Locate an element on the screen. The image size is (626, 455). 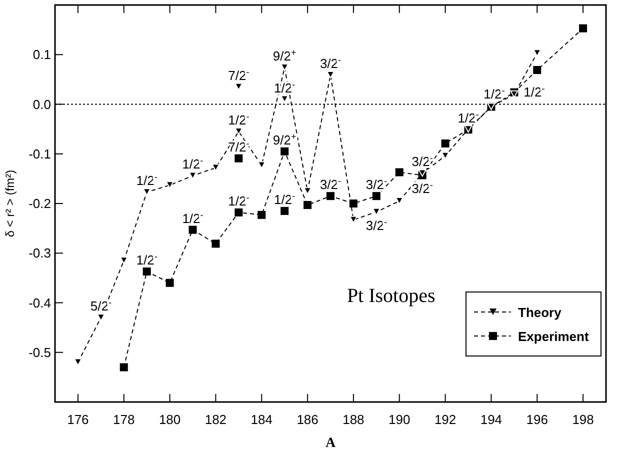
x-tick-label: 176 is located at coordinates (78, 419).